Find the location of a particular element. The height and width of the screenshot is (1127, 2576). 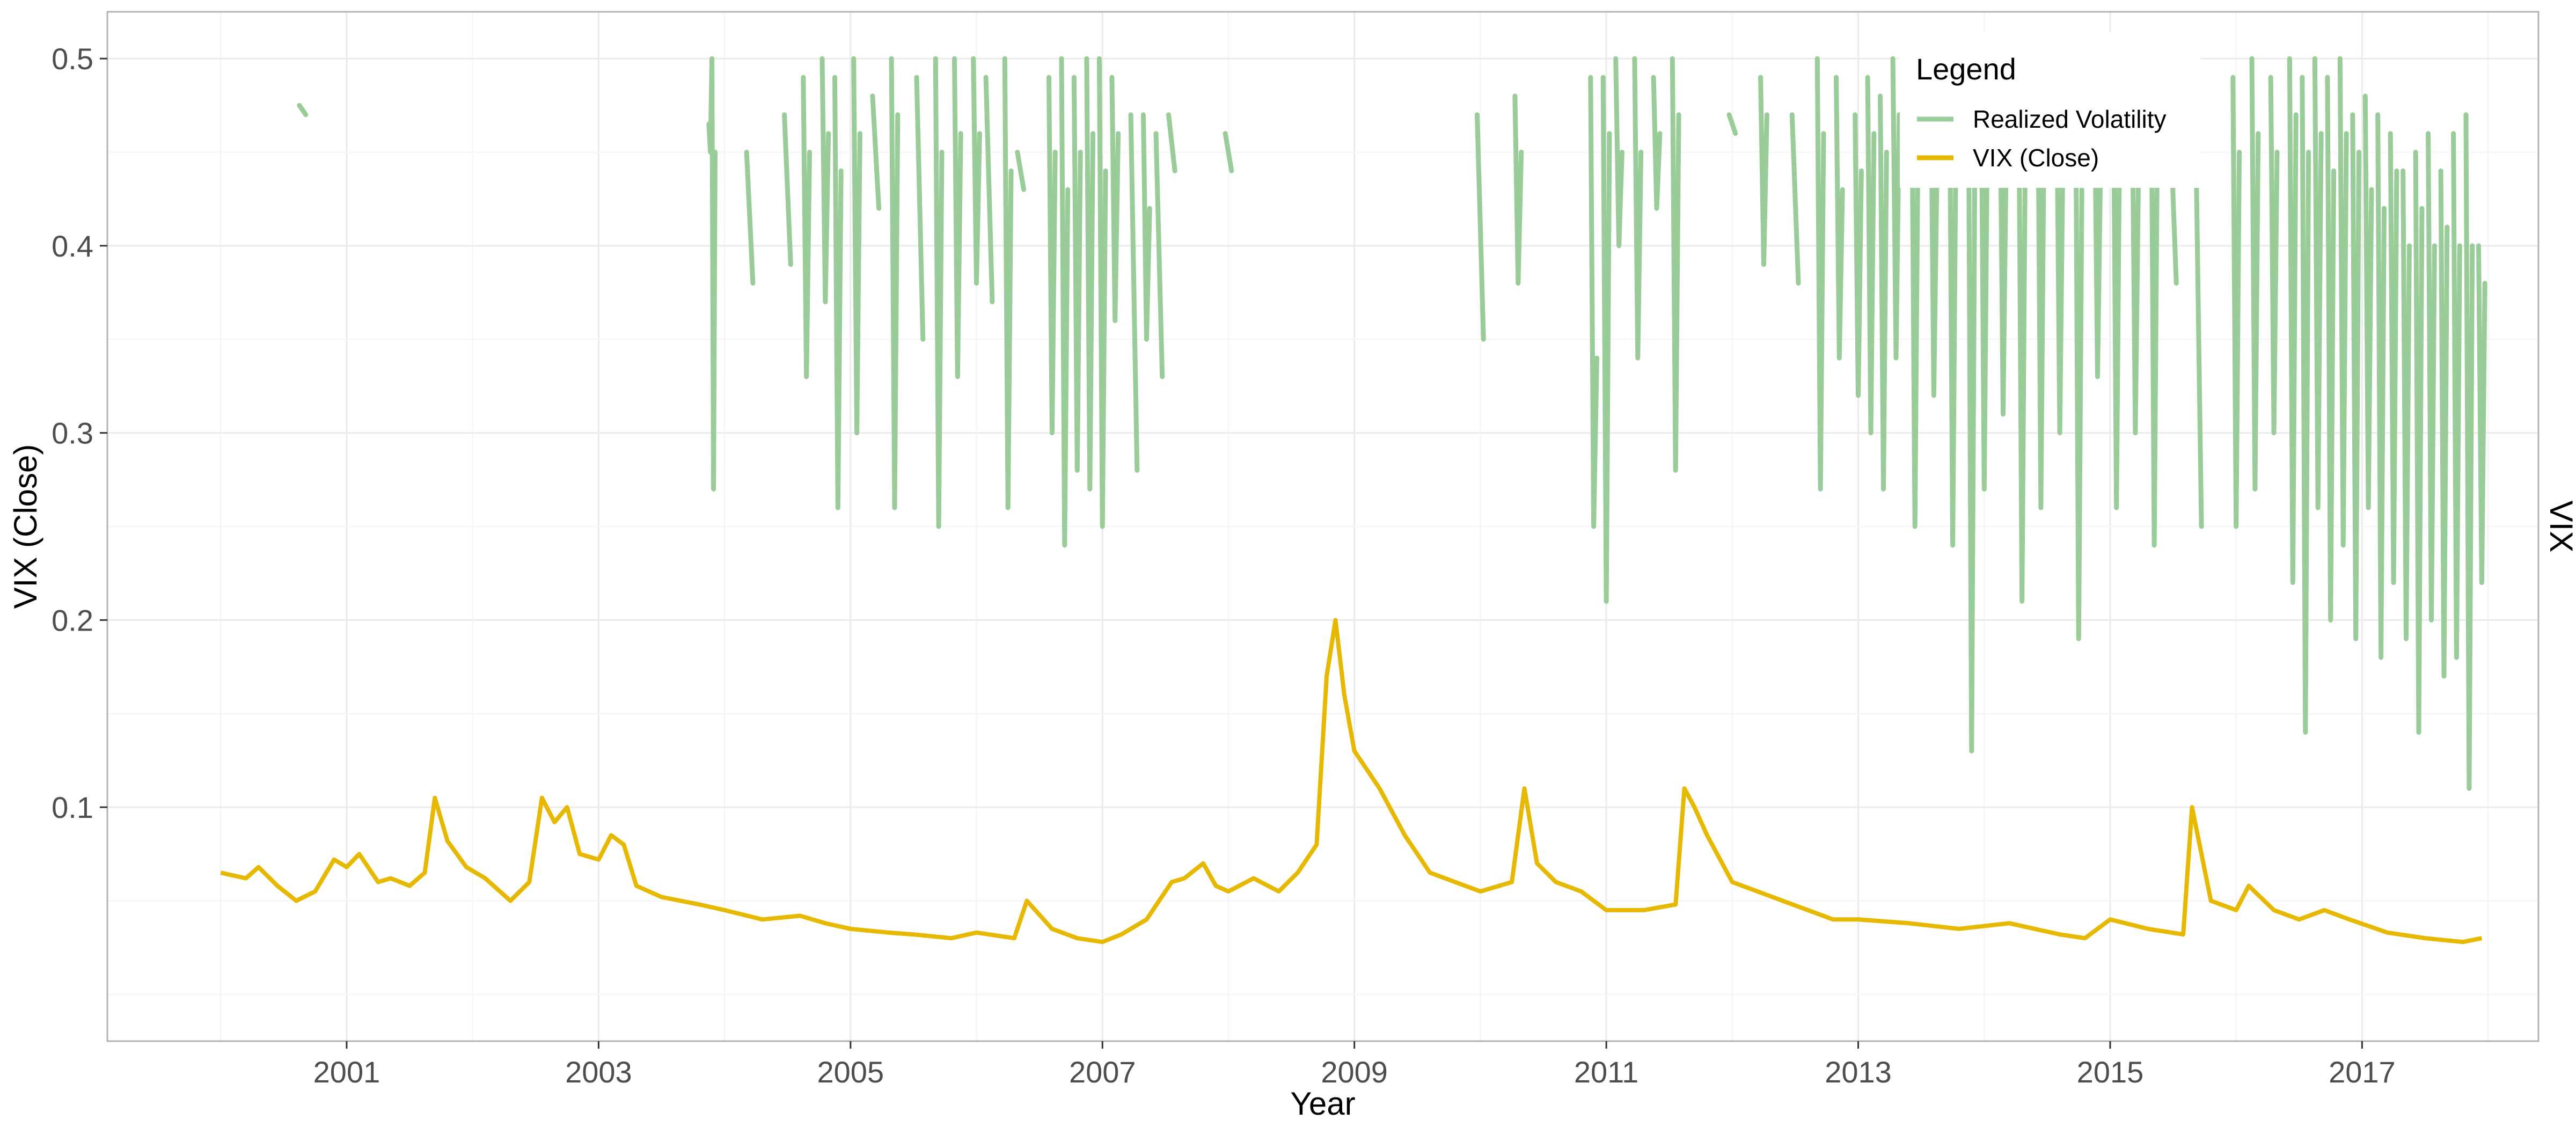

x-tick-label: 2007 is located at coordinates (1102, 1072).